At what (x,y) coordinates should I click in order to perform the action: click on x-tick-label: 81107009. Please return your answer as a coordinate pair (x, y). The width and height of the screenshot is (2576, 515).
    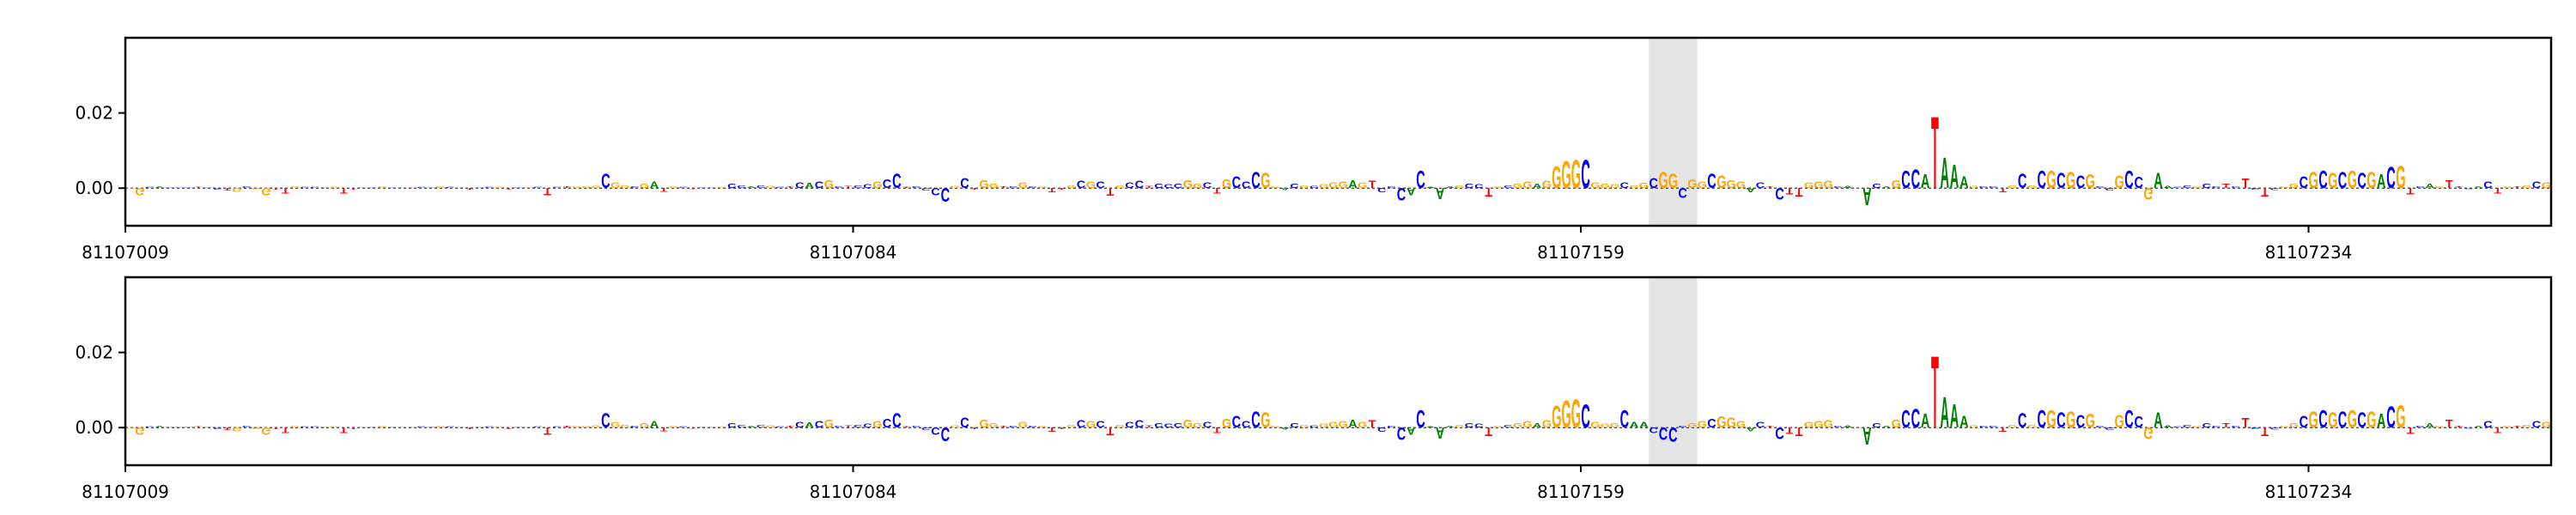
    Looking at the image, I should click on (126, 492).